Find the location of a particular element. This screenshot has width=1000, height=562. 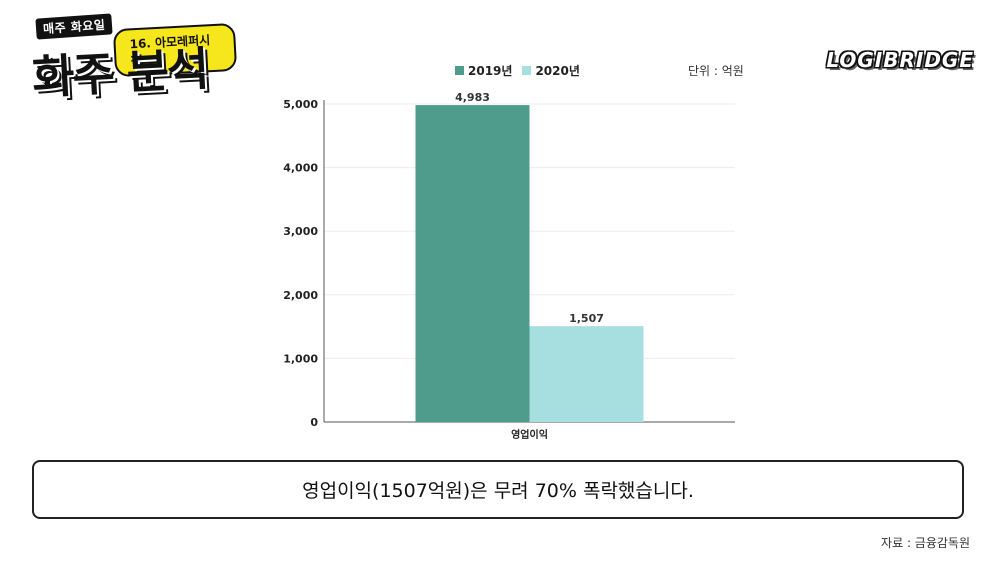

legend-label-2019: 2019년 is located at coordinates (490, 71).